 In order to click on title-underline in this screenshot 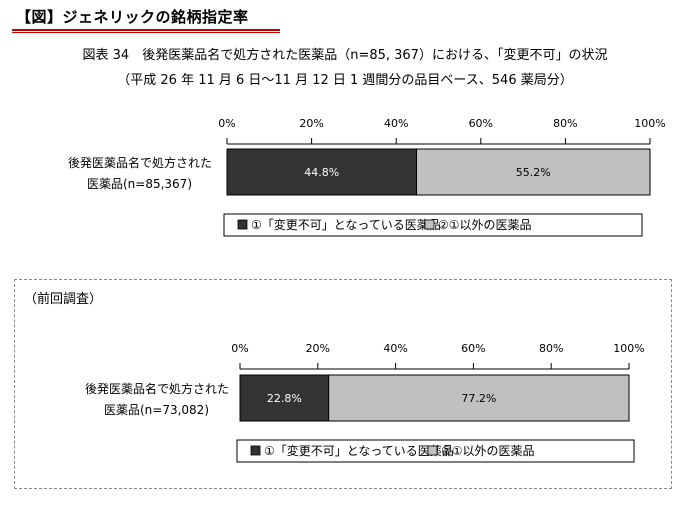, I will do `click(146, 30)`.